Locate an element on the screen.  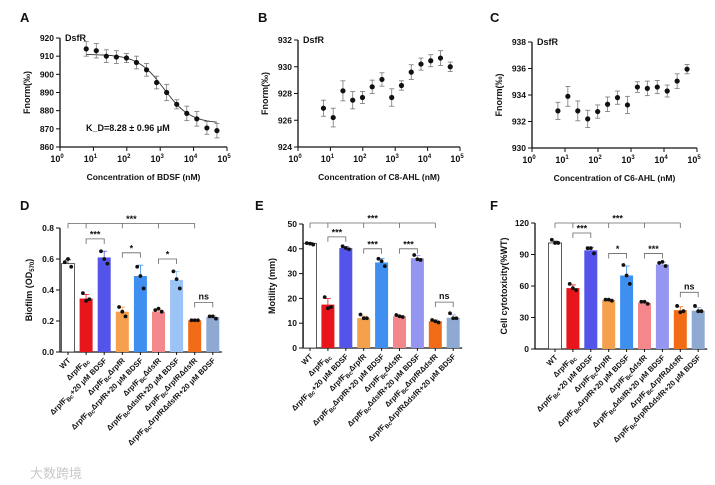
label-part: Biofilm (OD is located at coordinates (29, 296).